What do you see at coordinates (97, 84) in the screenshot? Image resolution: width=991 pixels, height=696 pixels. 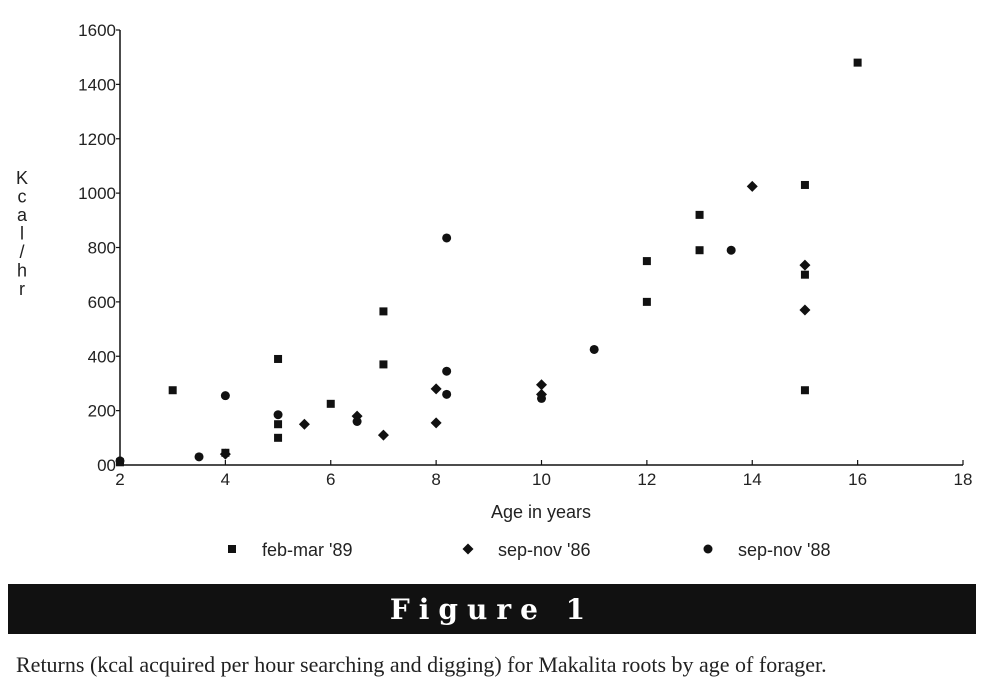 I see `y-tick-label: 1400` at bounding box center [97, 84].